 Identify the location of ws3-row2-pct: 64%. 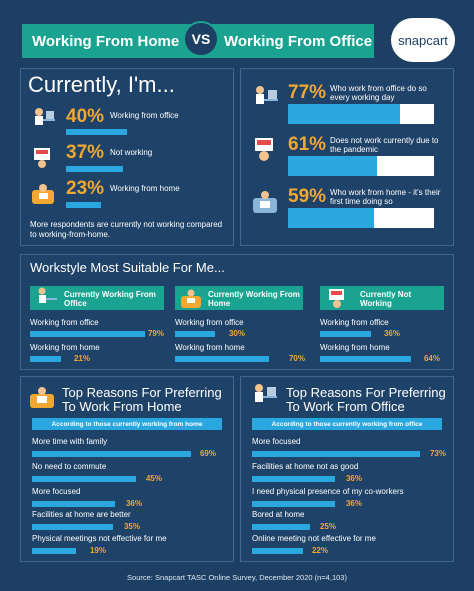
(431, 358).